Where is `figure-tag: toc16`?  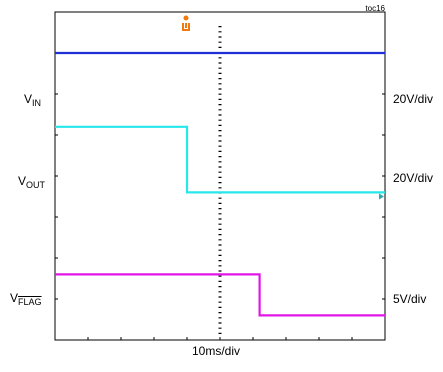 figure-tag: toc16 is located at coordinates (375, 8).